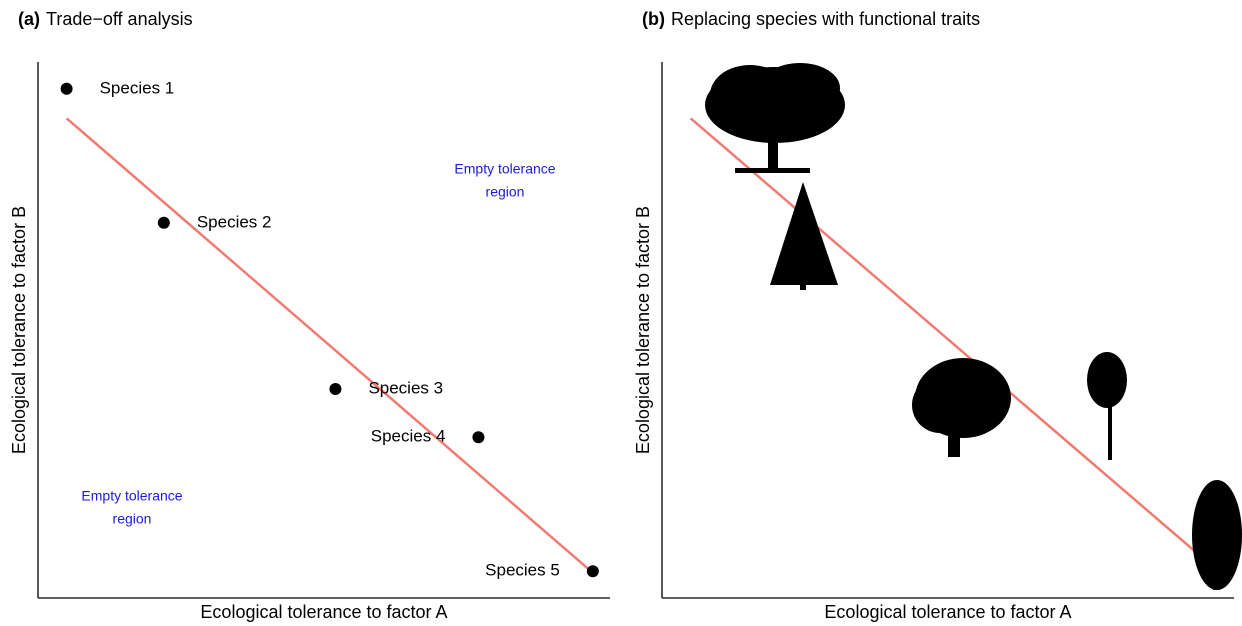 The image size is (1242, 626). I want to click on point-label: Species 4, so click(408, 436).